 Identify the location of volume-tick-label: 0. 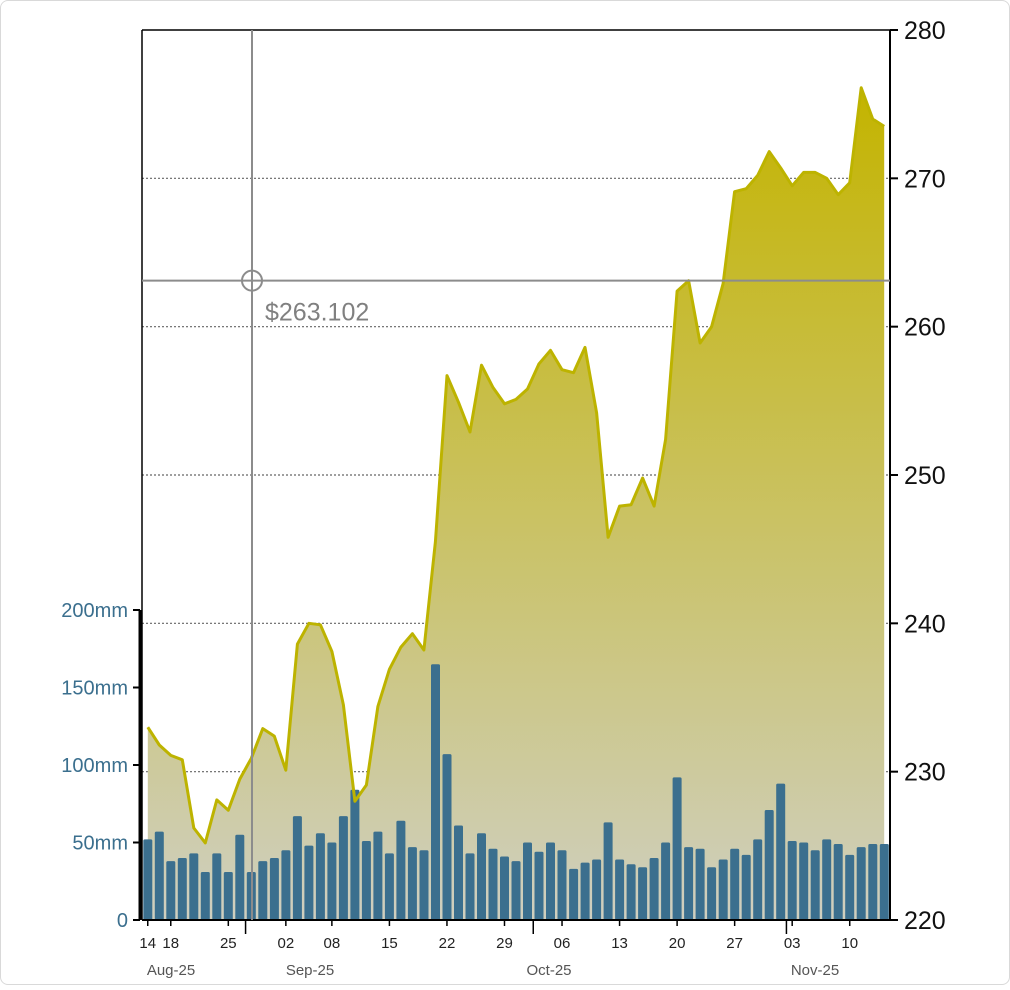
(122, 921).